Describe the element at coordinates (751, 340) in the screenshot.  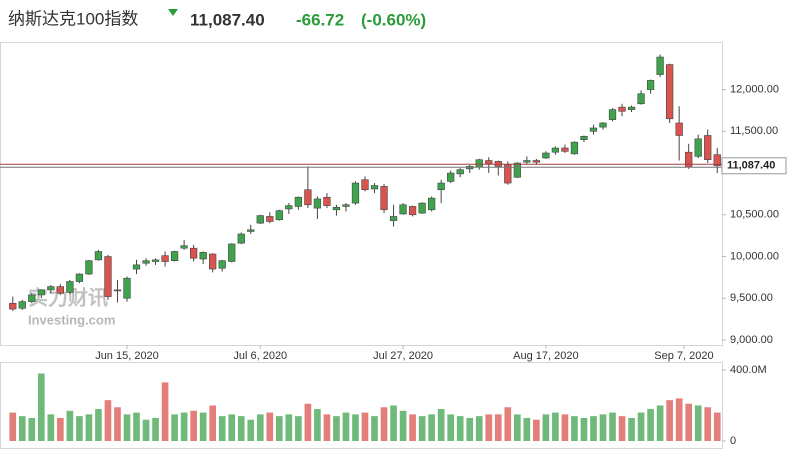
I see `y-tick-label: 9,000.00` at that location.